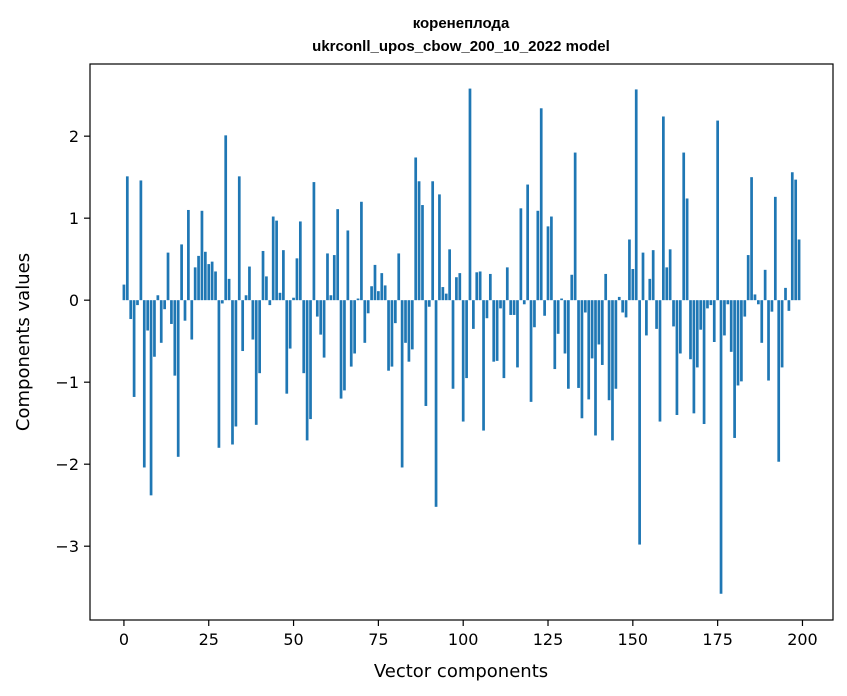  I want to click on x-tick-label: 150, so click(633, 639).